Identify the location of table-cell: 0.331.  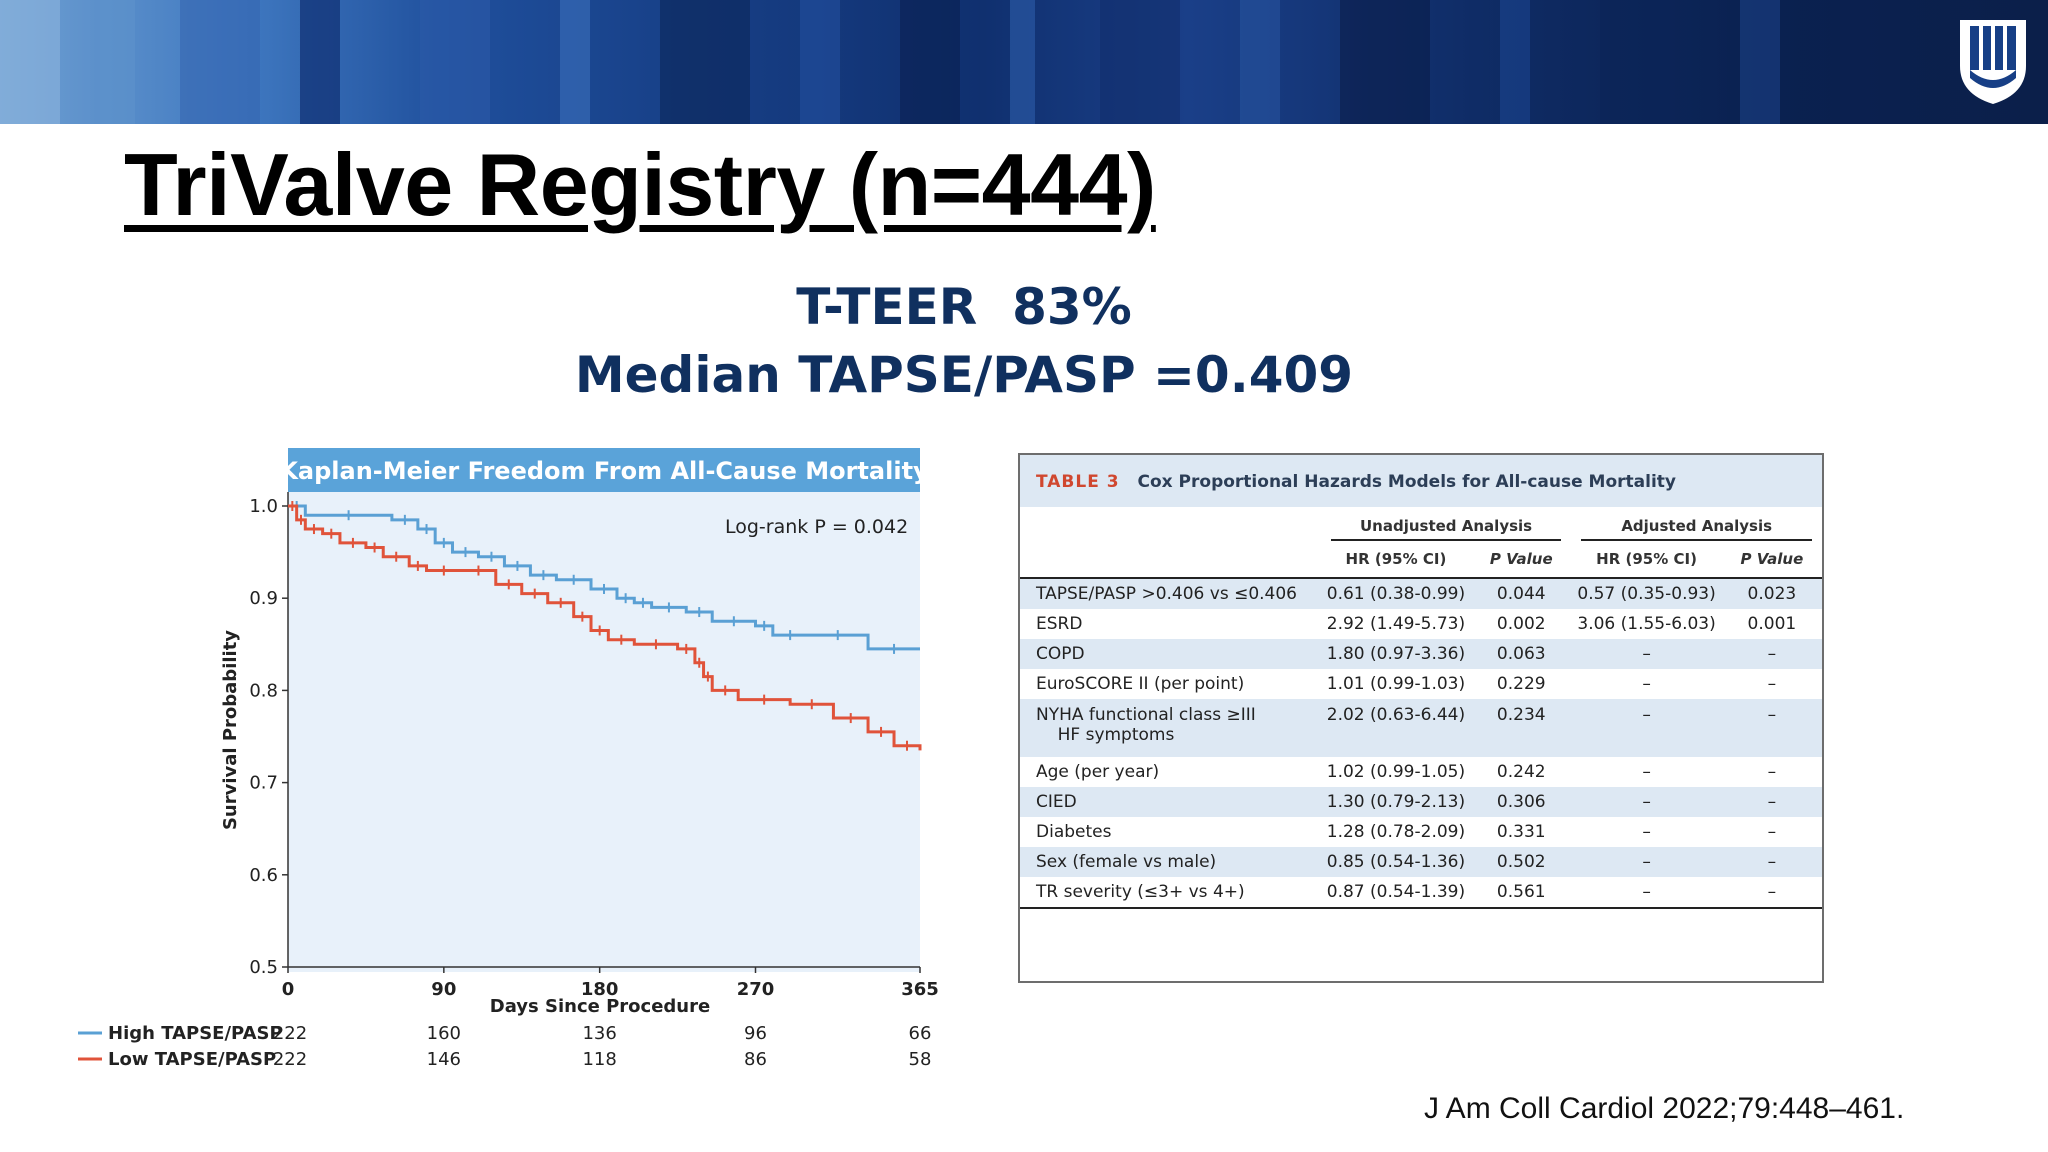
(1521, 832).